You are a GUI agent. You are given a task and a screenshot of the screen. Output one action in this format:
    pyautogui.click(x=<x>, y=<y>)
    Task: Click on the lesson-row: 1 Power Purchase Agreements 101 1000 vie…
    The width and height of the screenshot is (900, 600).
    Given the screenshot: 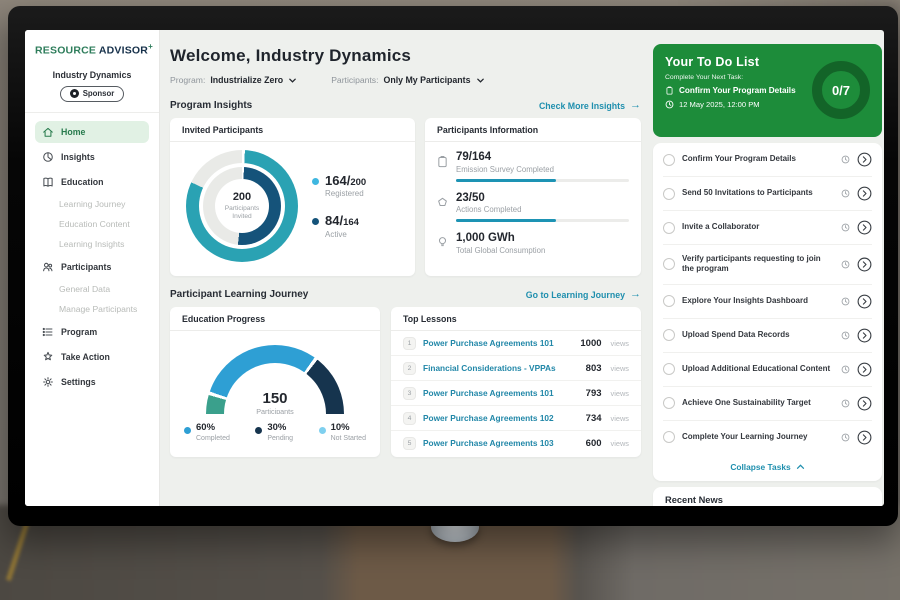 What is the action you would take?
    pyautogui.click(x=516, y=343)
    